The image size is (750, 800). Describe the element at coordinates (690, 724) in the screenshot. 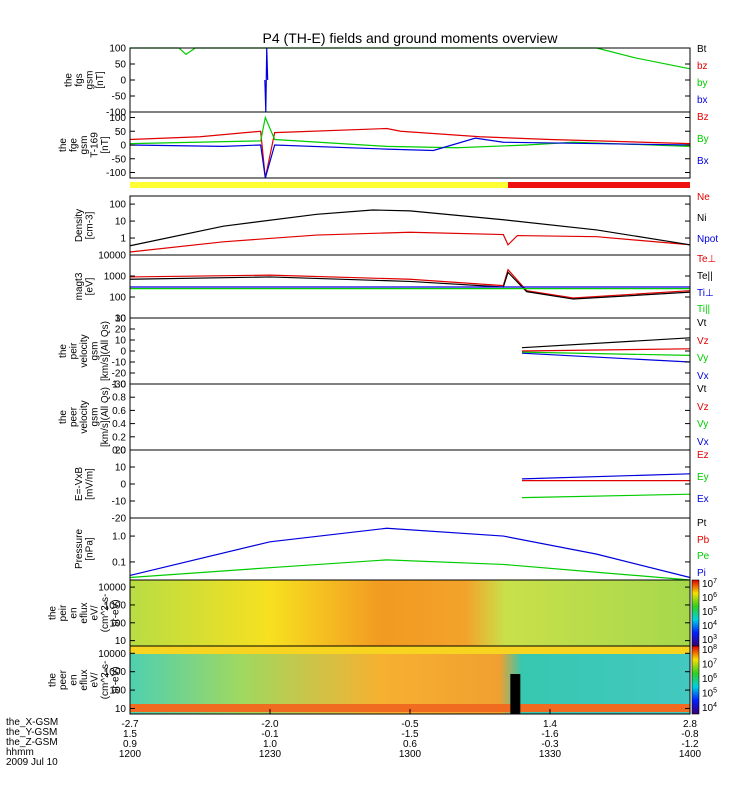

I see `x-tick-label: 2.8` at that location.